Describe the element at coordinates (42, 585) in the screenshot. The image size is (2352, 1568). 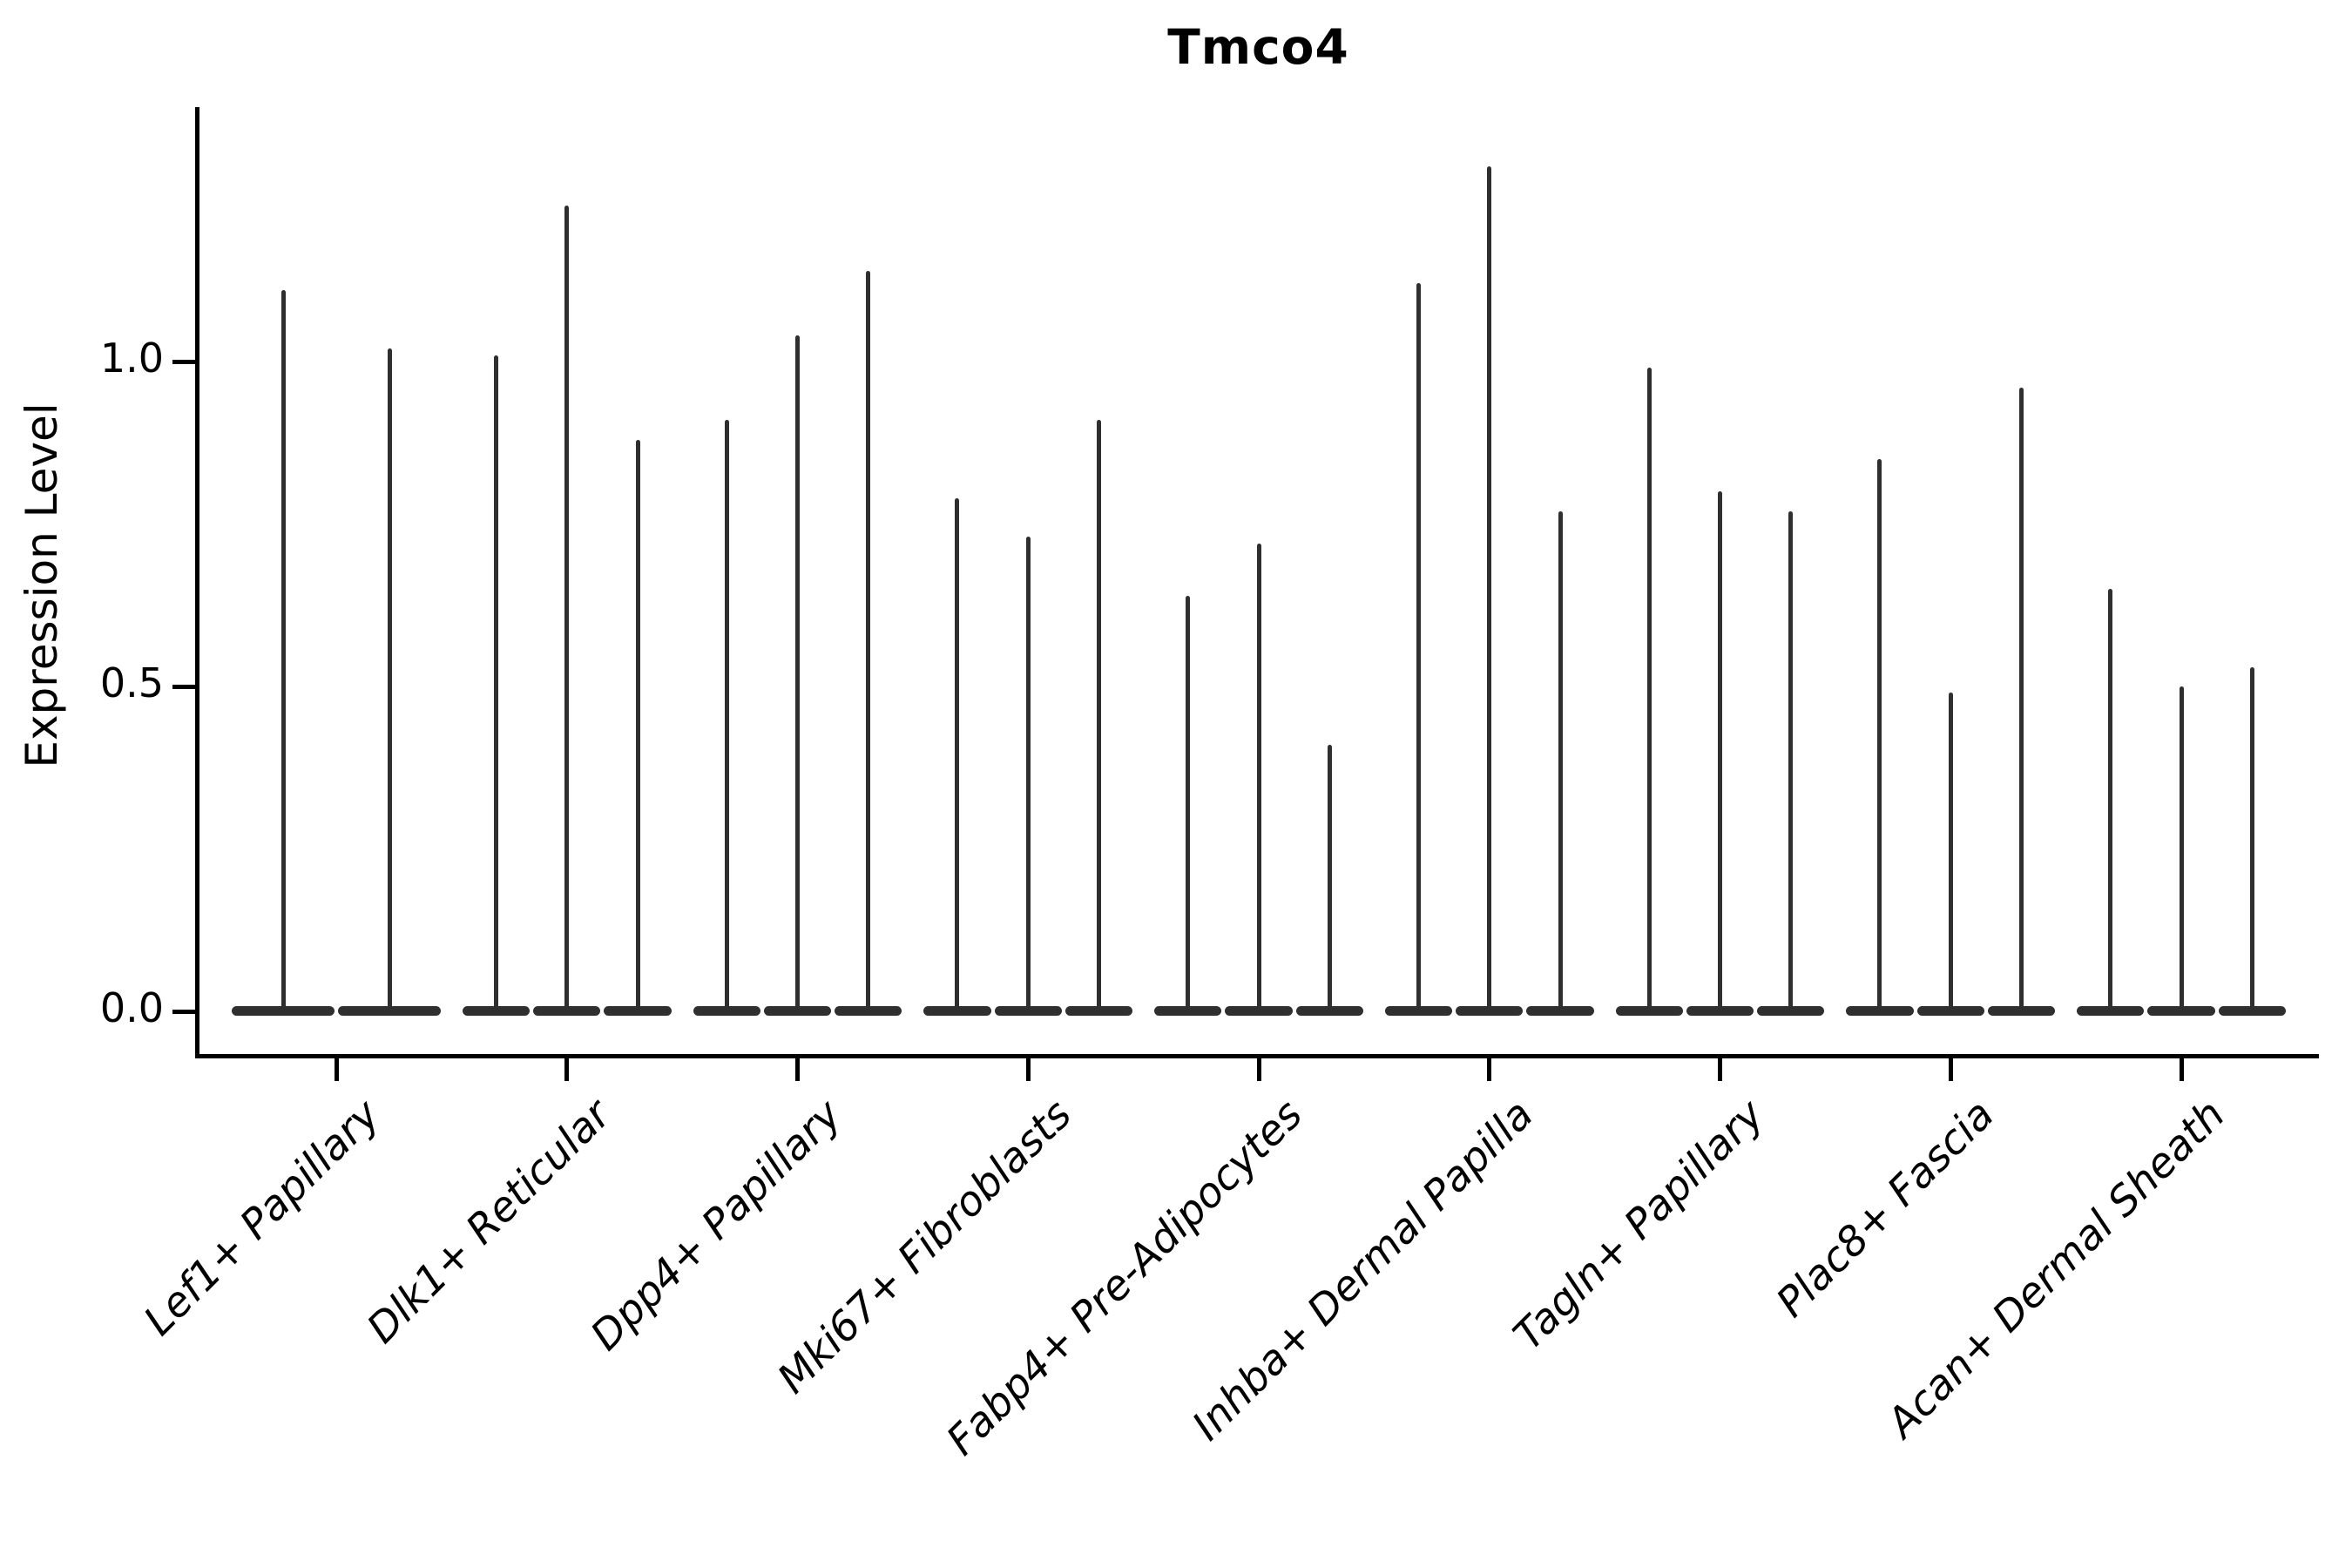
I see `y-axis-label: Expression Level` at that location.